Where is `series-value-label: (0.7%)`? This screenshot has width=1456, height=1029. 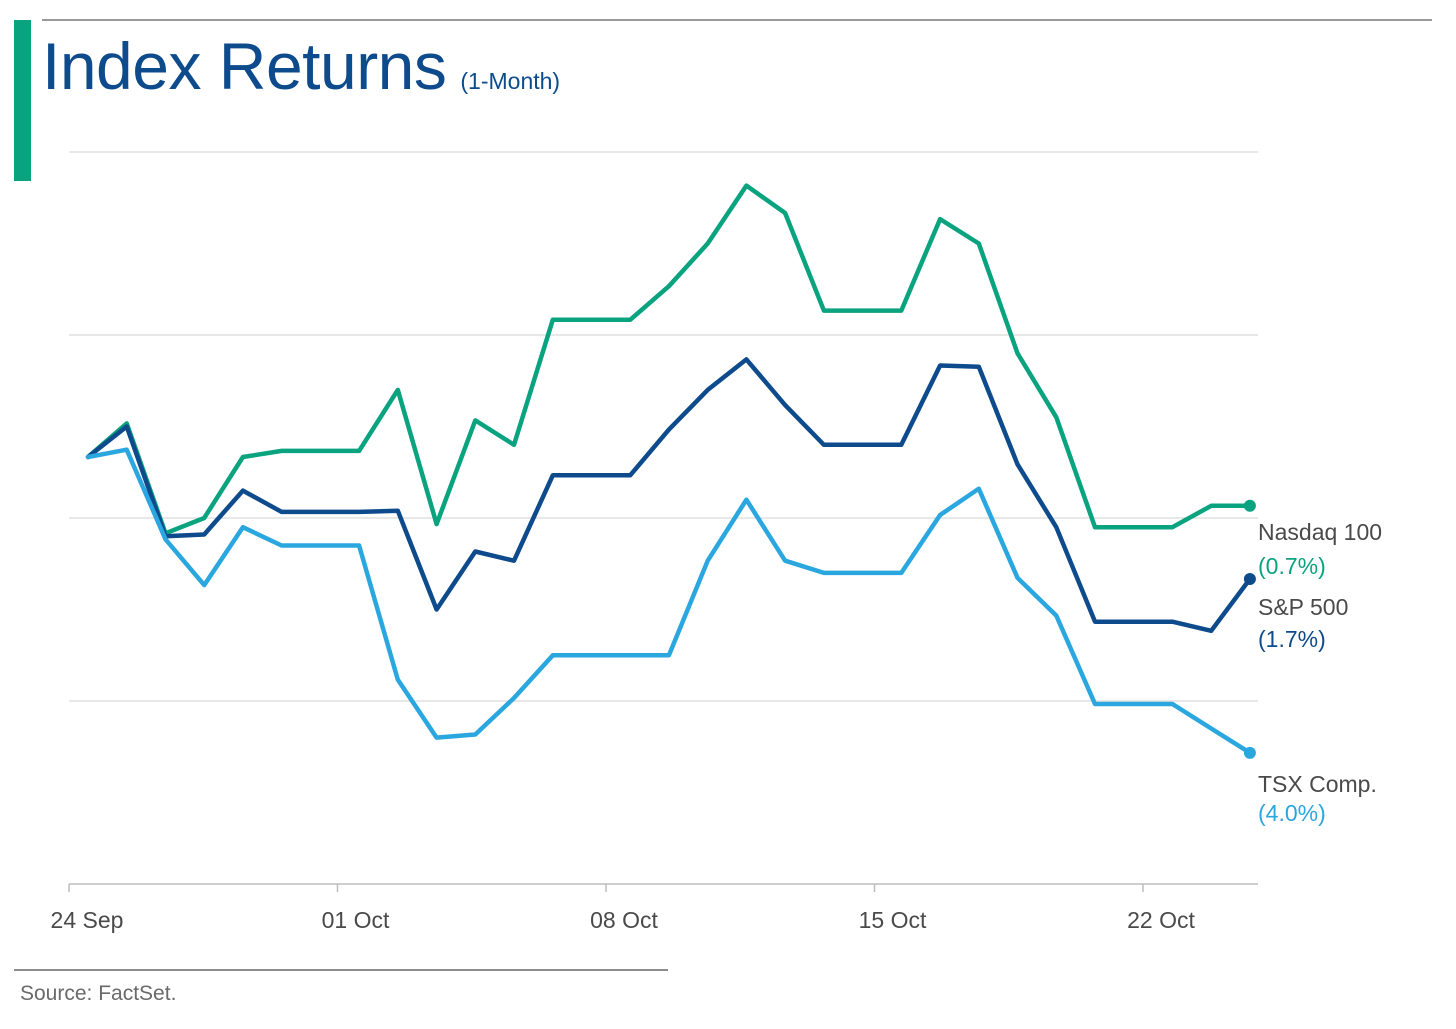 series-value-label: (0.7%) is located at coordinates (1292, 566).